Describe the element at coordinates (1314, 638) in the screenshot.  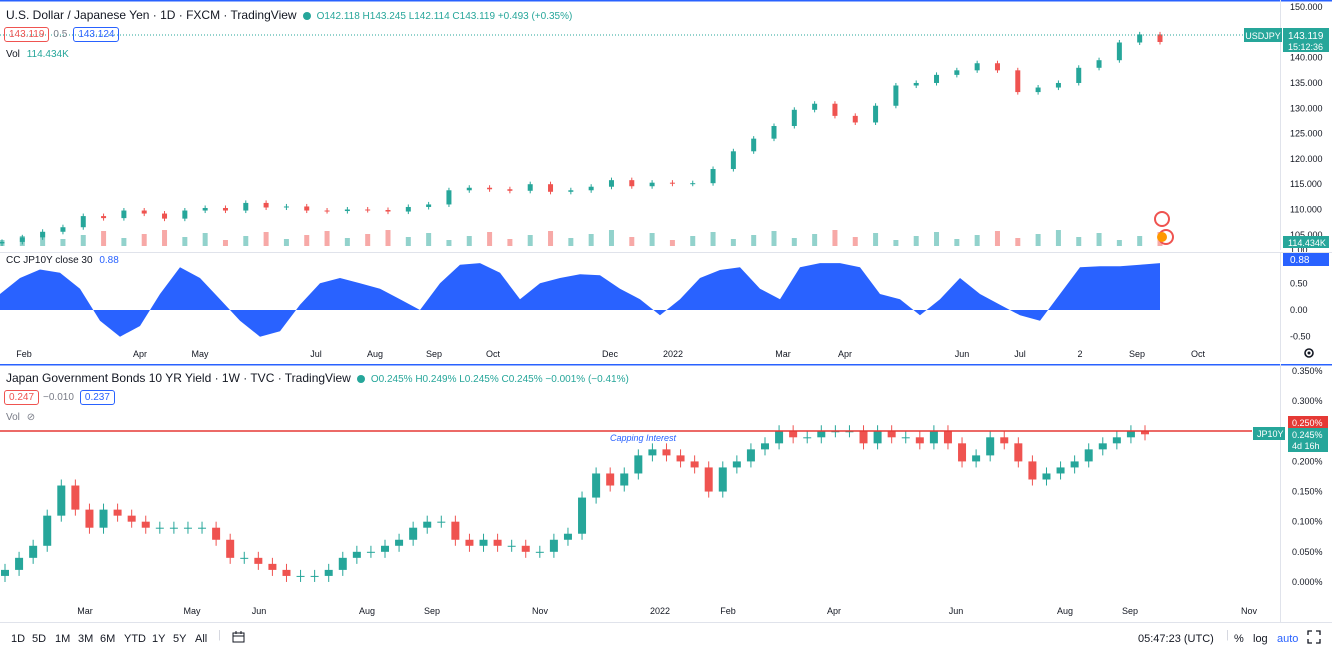
I see `fullscreen-icon` at that location.